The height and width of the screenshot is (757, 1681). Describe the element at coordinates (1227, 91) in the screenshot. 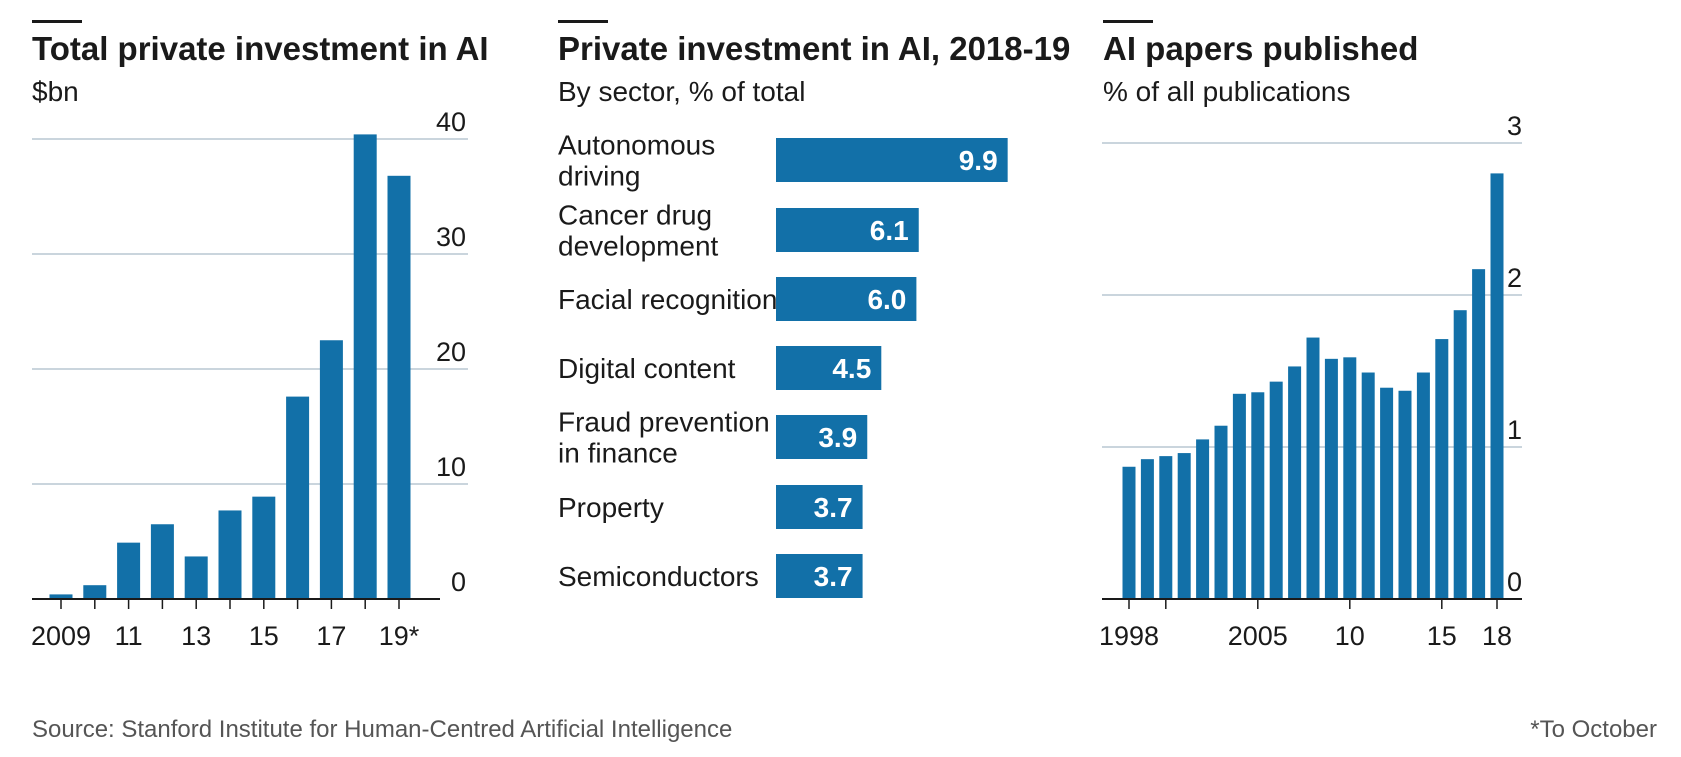

I see `chart-subtitle: % of all publications` at that location.